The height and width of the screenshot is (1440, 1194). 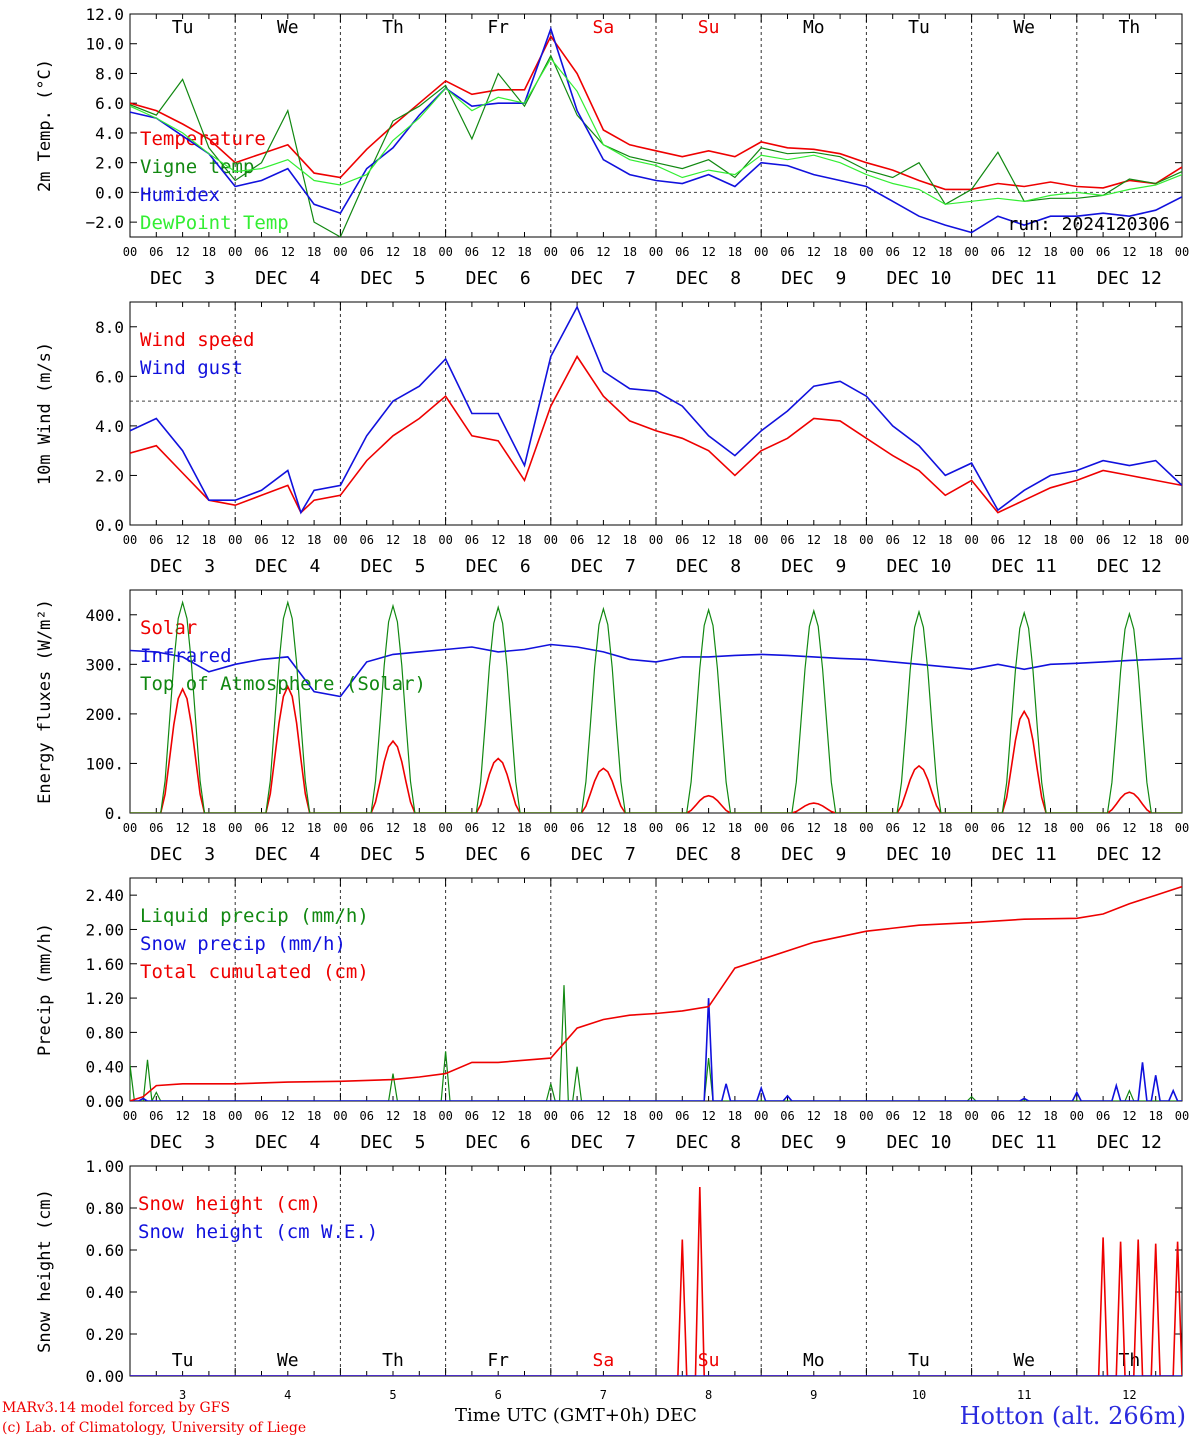 What do you see at coordinates (254, 916) in the screenshot?
I see `legend-entry: Liquid precip (mm/h)` at bounding box center [254, 916].